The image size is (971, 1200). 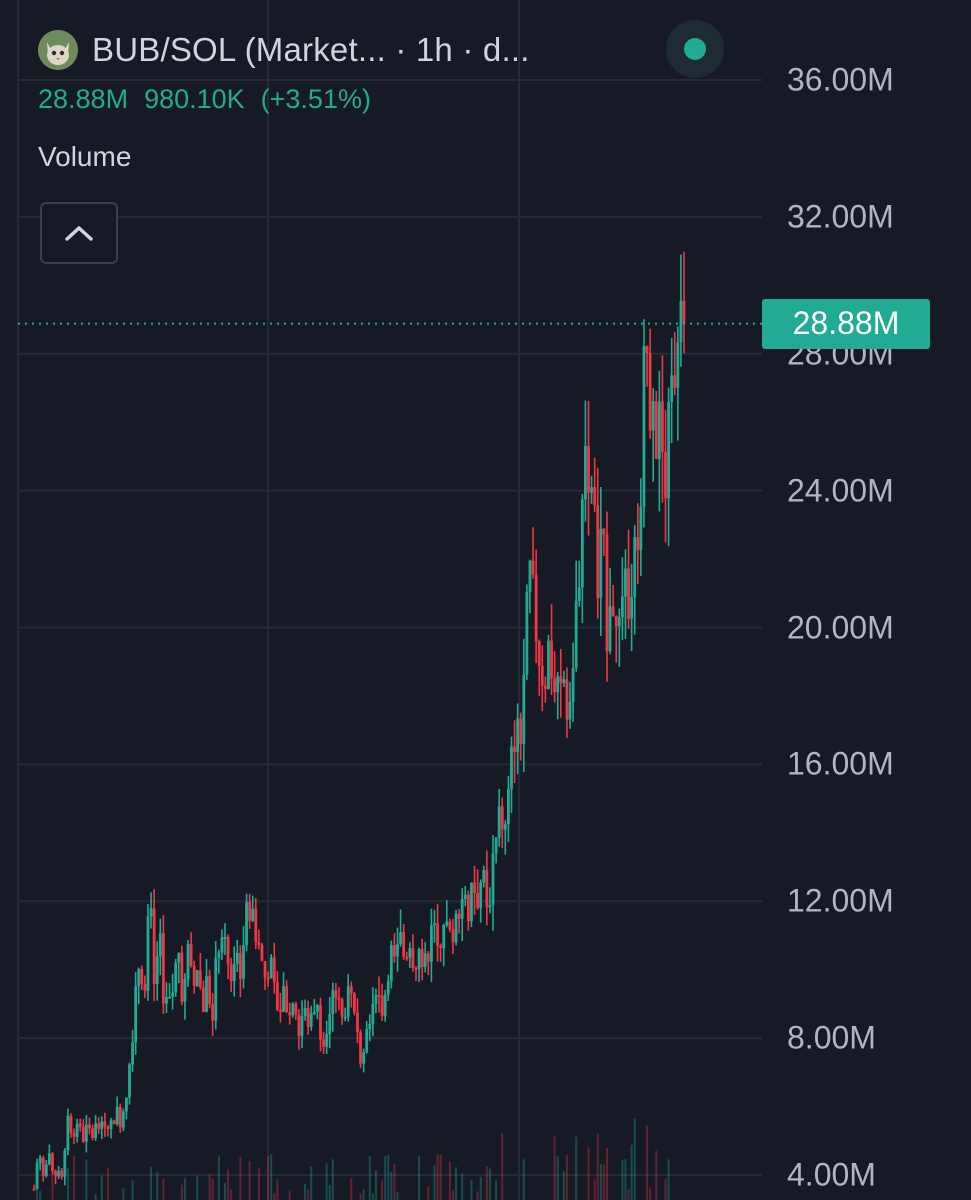 I want to click on token-avatar, so click(x=58, y=50).